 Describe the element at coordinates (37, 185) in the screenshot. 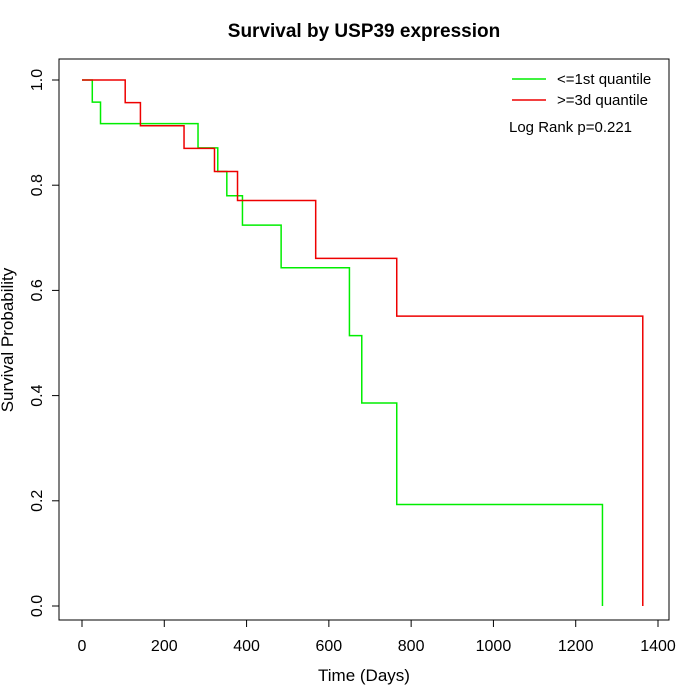

I see `y-tick-label: 0.8` at that location.